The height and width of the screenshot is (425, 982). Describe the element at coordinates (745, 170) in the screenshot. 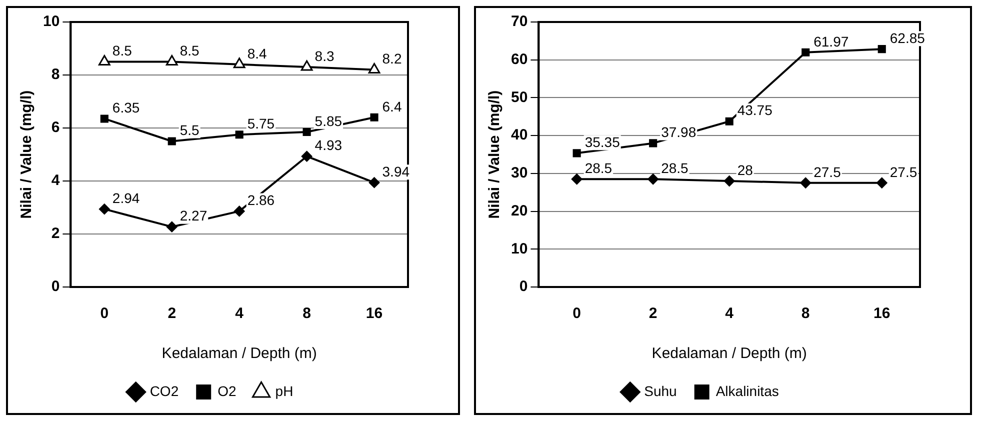

I see `data-label: 28` at that location.